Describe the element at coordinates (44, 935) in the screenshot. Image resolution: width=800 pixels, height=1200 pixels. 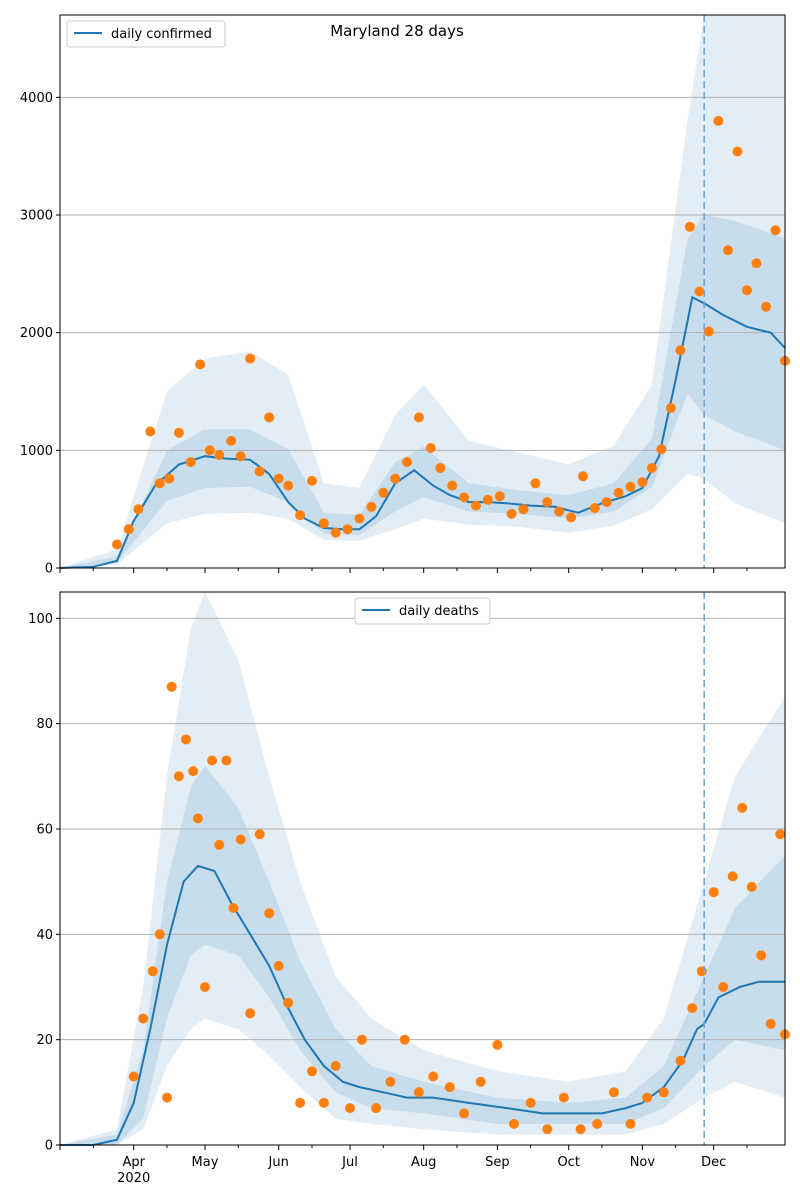
I see `y-tick-label: 40` at that location.